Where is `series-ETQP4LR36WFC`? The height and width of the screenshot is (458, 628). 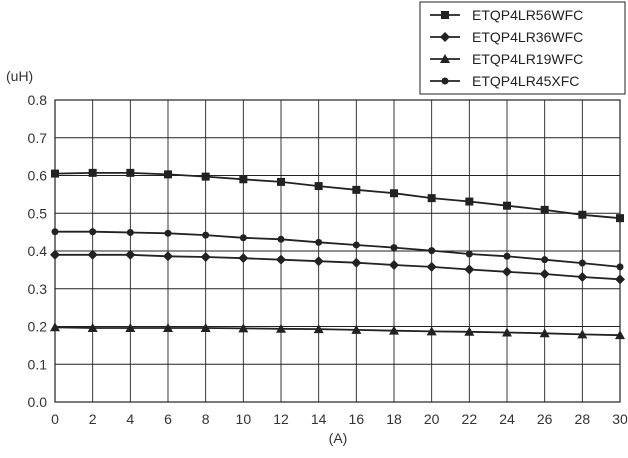
series-ETQP4LR36WFC is located at coordinates (337, 267).